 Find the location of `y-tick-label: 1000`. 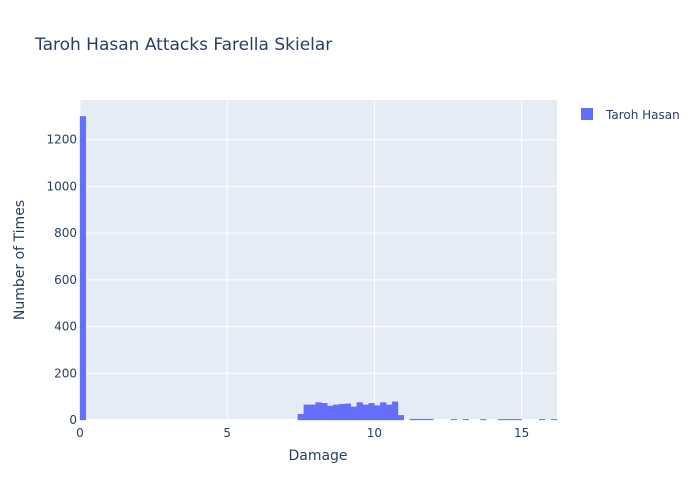

y-tick-label: 1000 is located at coordinates (61, 186).